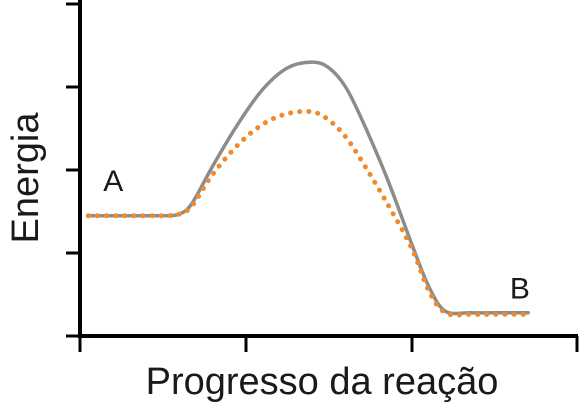  I want to click on annotation-a: A, so click(113, 181).